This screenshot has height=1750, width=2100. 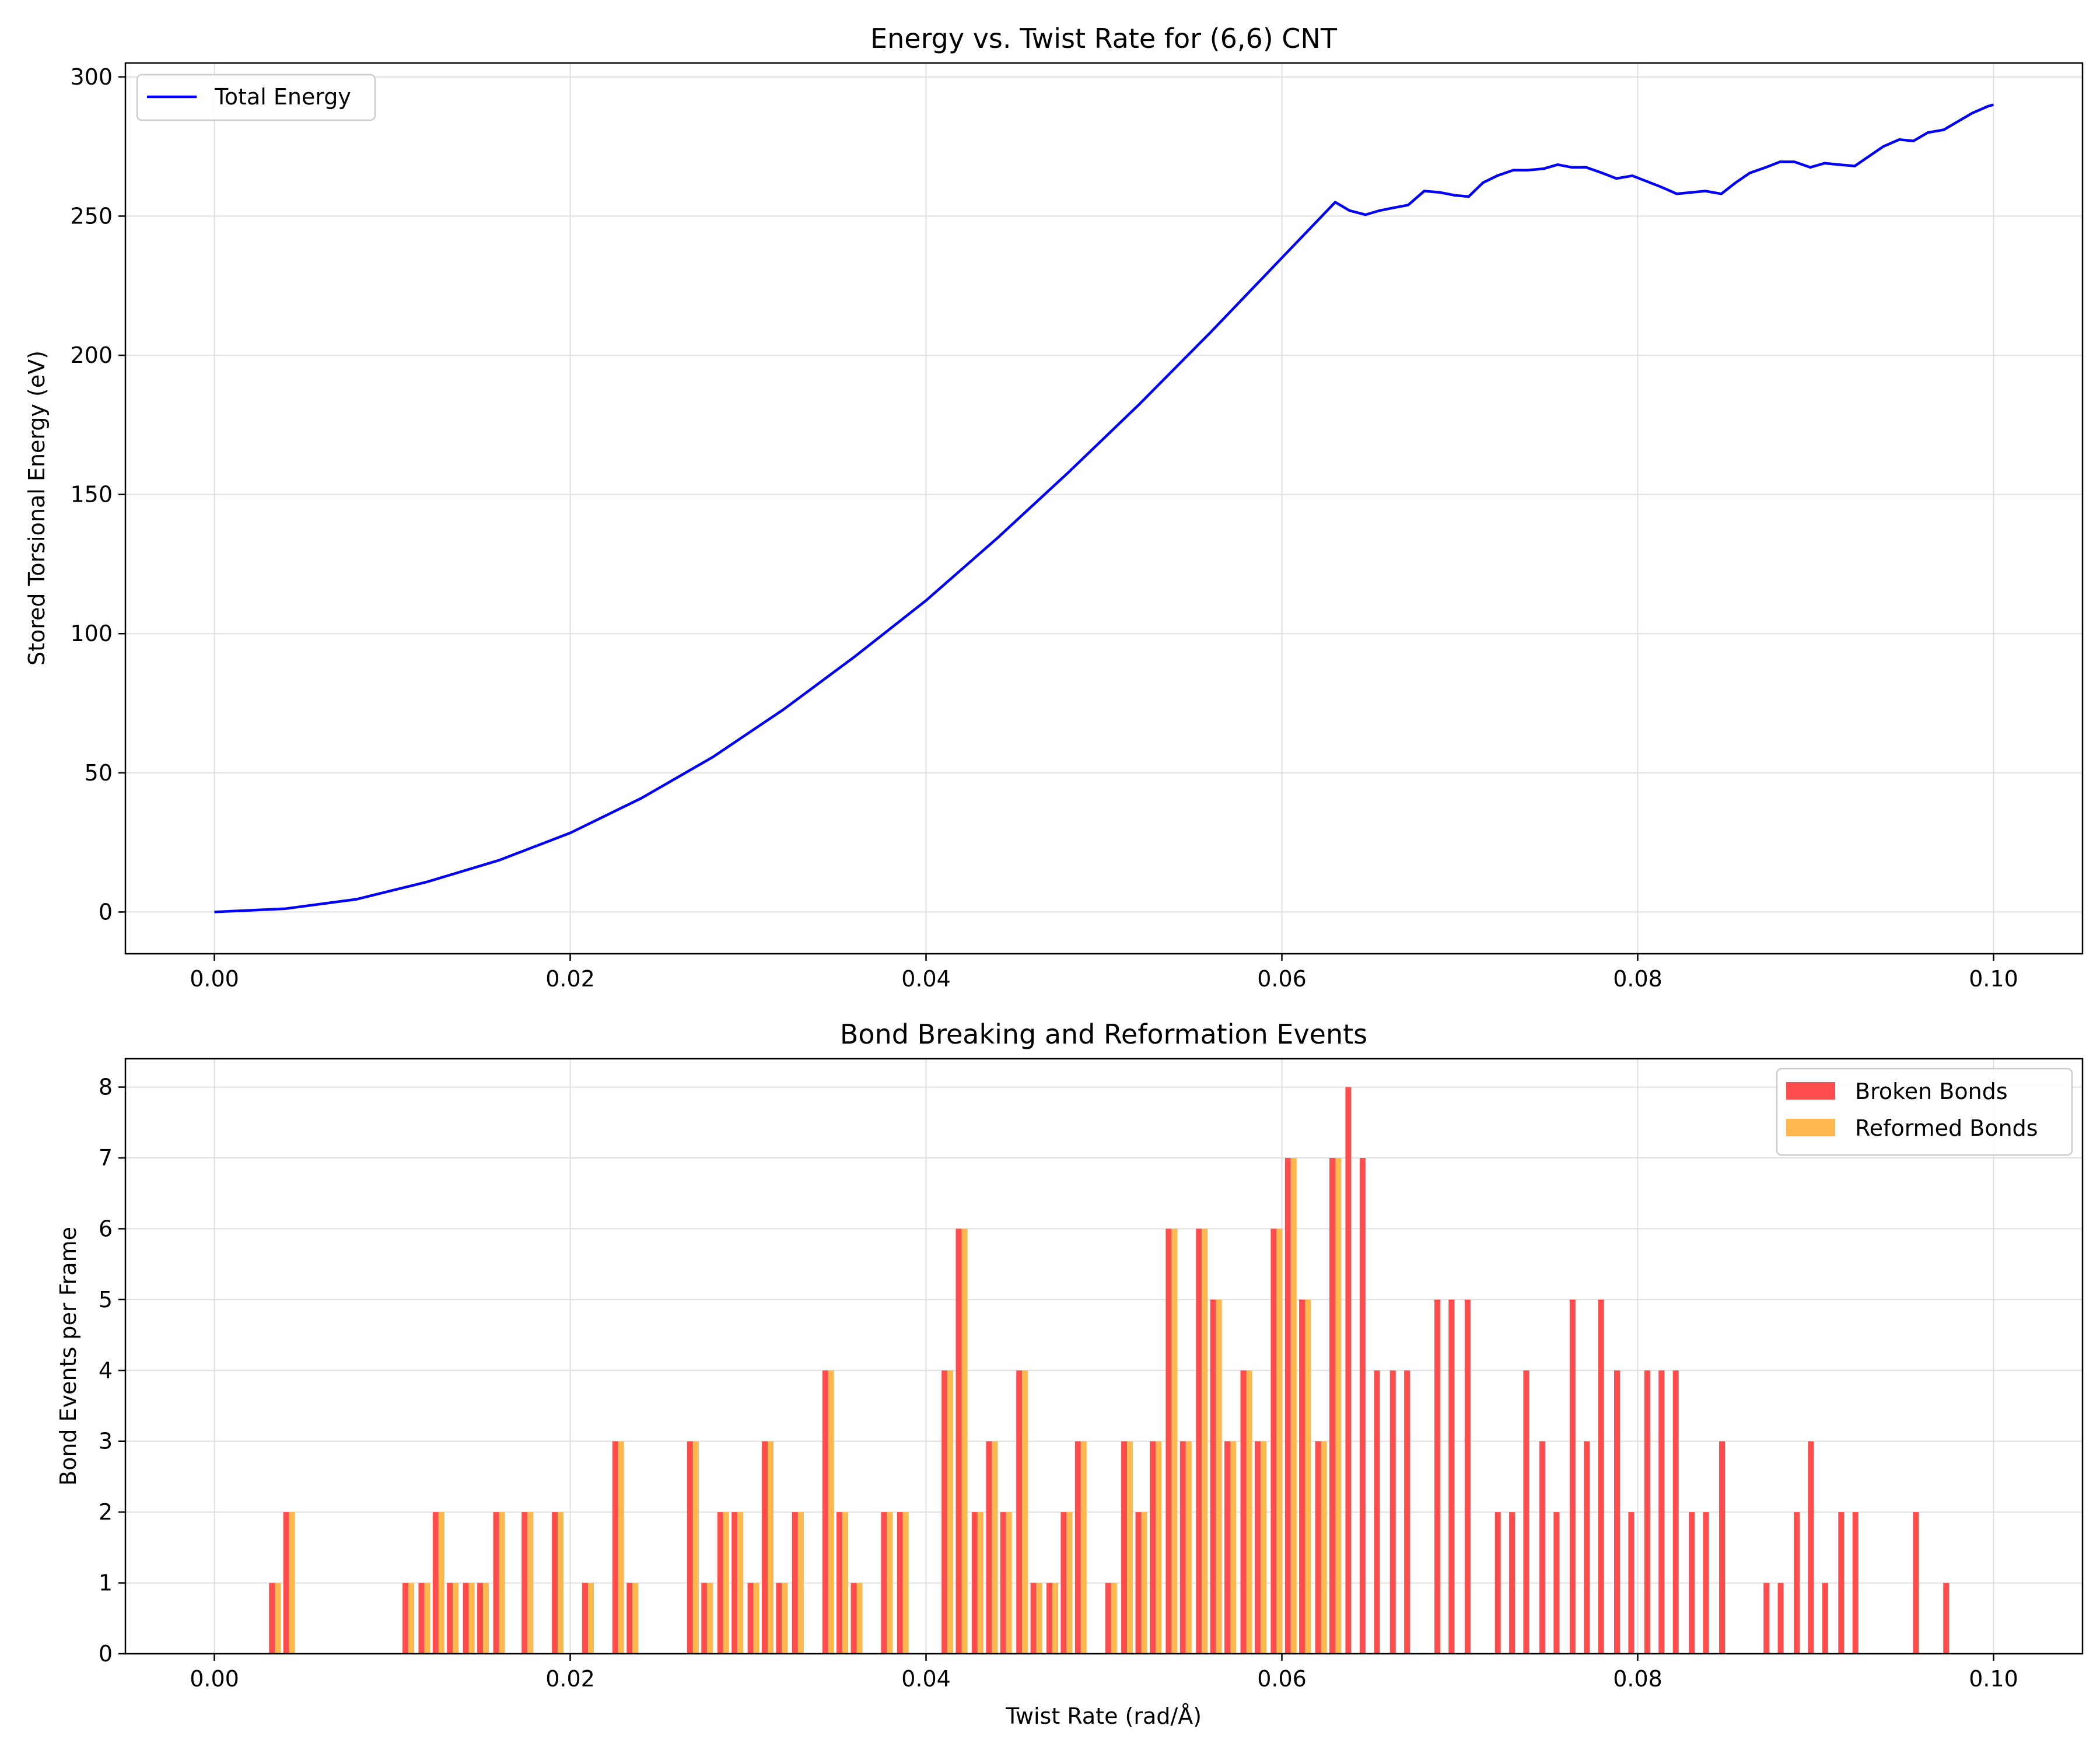 I want to click on bond-y-tick-label: 7, so click(x=106, y=1158).